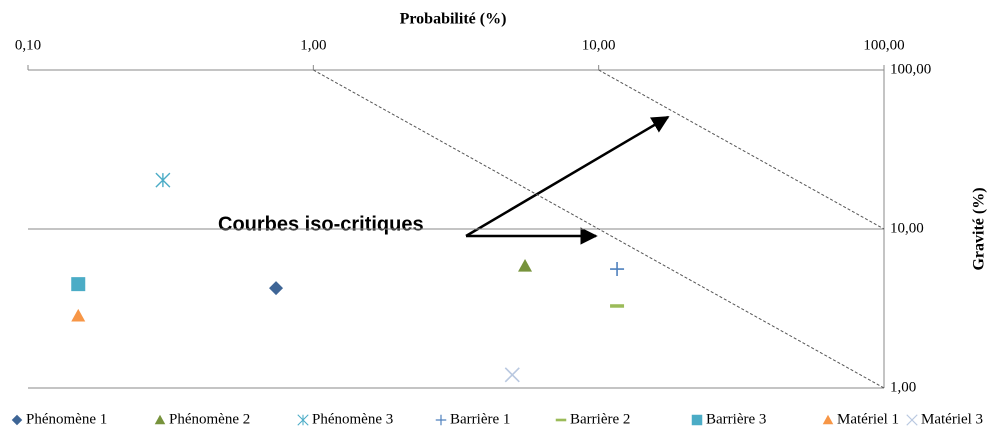  What do you see at coordinates (453, 19) in the screenshot?
I see `x-axis-title: Probabilité (%)` at bounding box center [453, 19].